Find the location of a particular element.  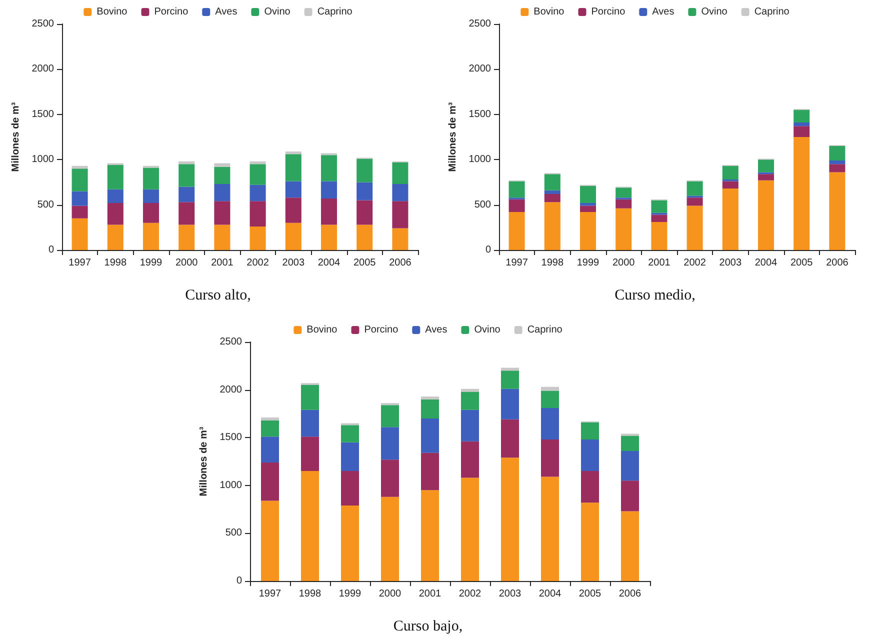

y-tick-label: 1000 is located at coordinates (480, 160).